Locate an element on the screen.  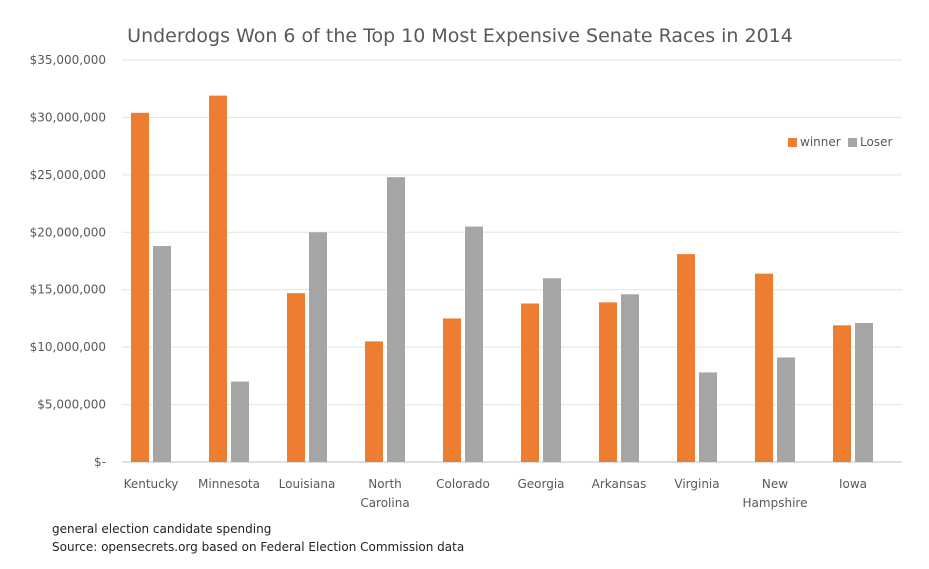
x-tick-label-line: North is located at coordinates (385, 484).